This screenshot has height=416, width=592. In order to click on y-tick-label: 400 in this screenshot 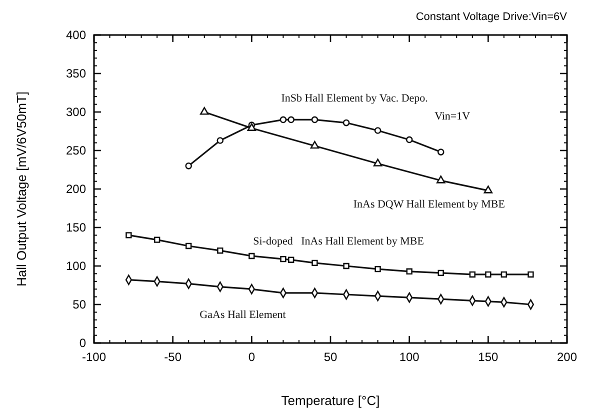, I will do `click(76, 35)`.